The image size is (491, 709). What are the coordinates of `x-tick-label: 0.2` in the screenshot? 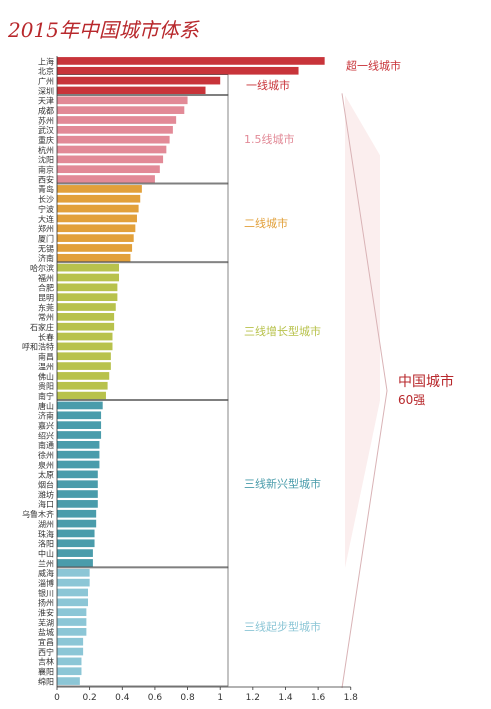 It's located at (89, 698).